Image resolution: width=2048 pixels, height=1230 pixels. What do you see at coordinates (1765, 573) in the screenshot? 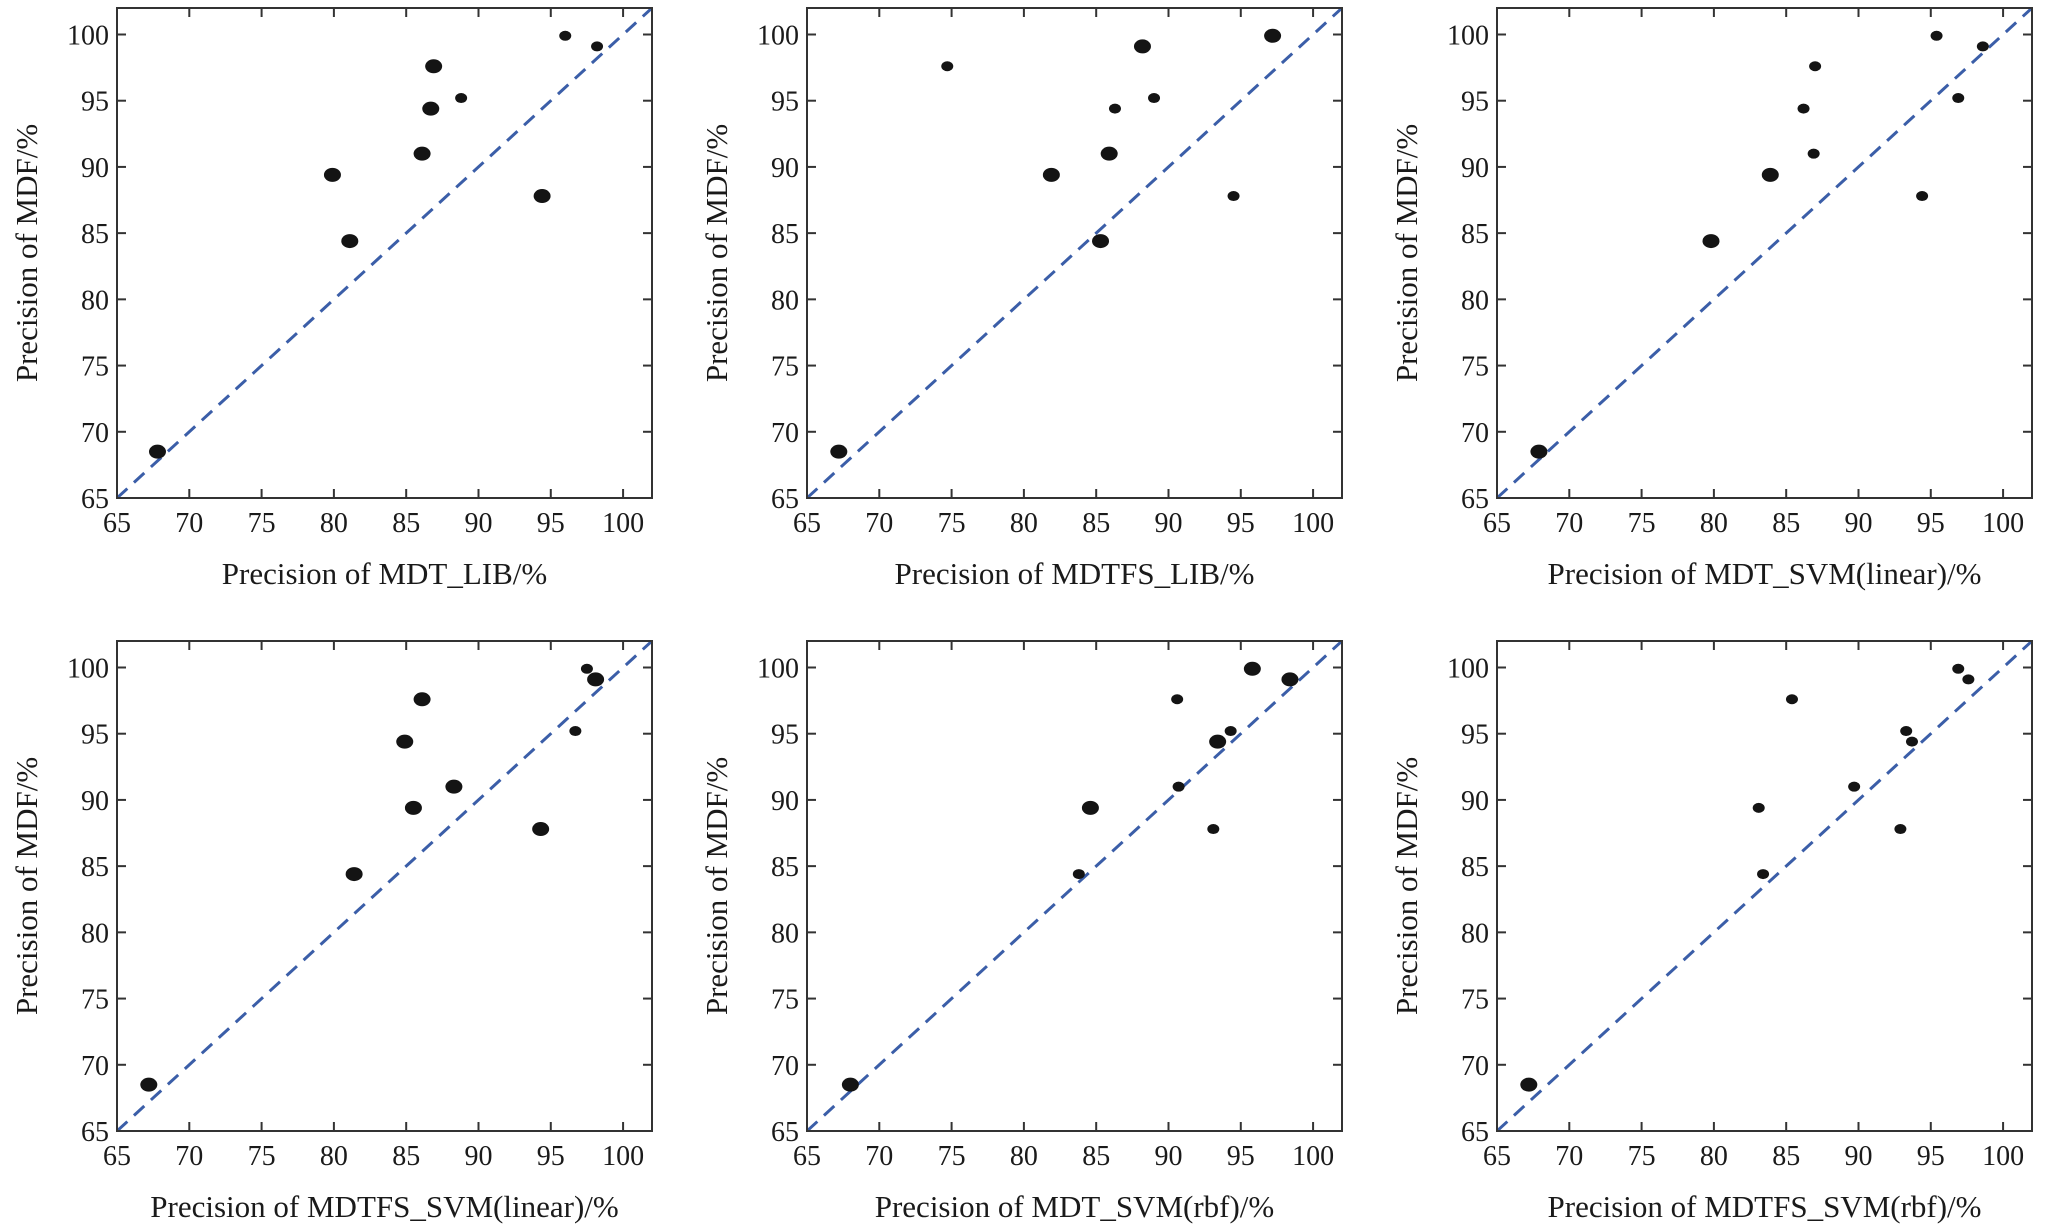
I see `x-axis-label: Precision of MDT_SVM(linear)/%` at bounding box center [1765, 573].